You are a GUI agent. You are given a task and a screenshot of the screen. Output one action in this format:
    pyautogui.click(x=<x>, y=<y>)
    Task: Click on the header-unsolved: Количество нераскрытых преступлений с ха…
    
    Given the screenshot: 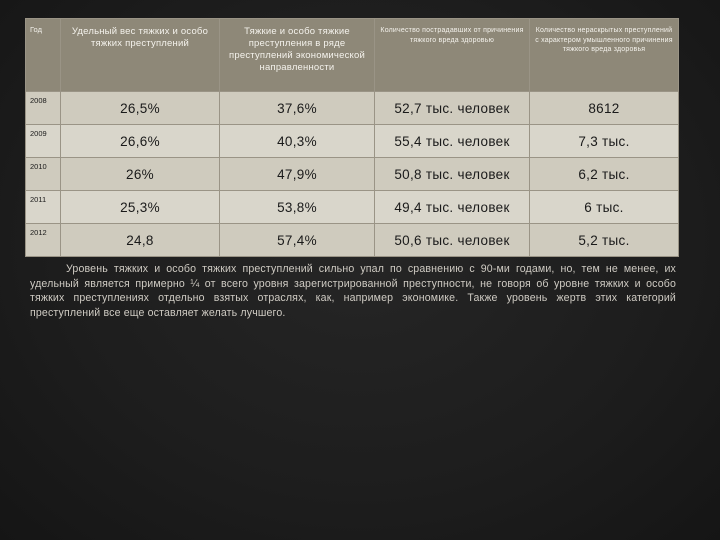 What is the action you would take?
    pyautogui.click(x=604, y=55)
    